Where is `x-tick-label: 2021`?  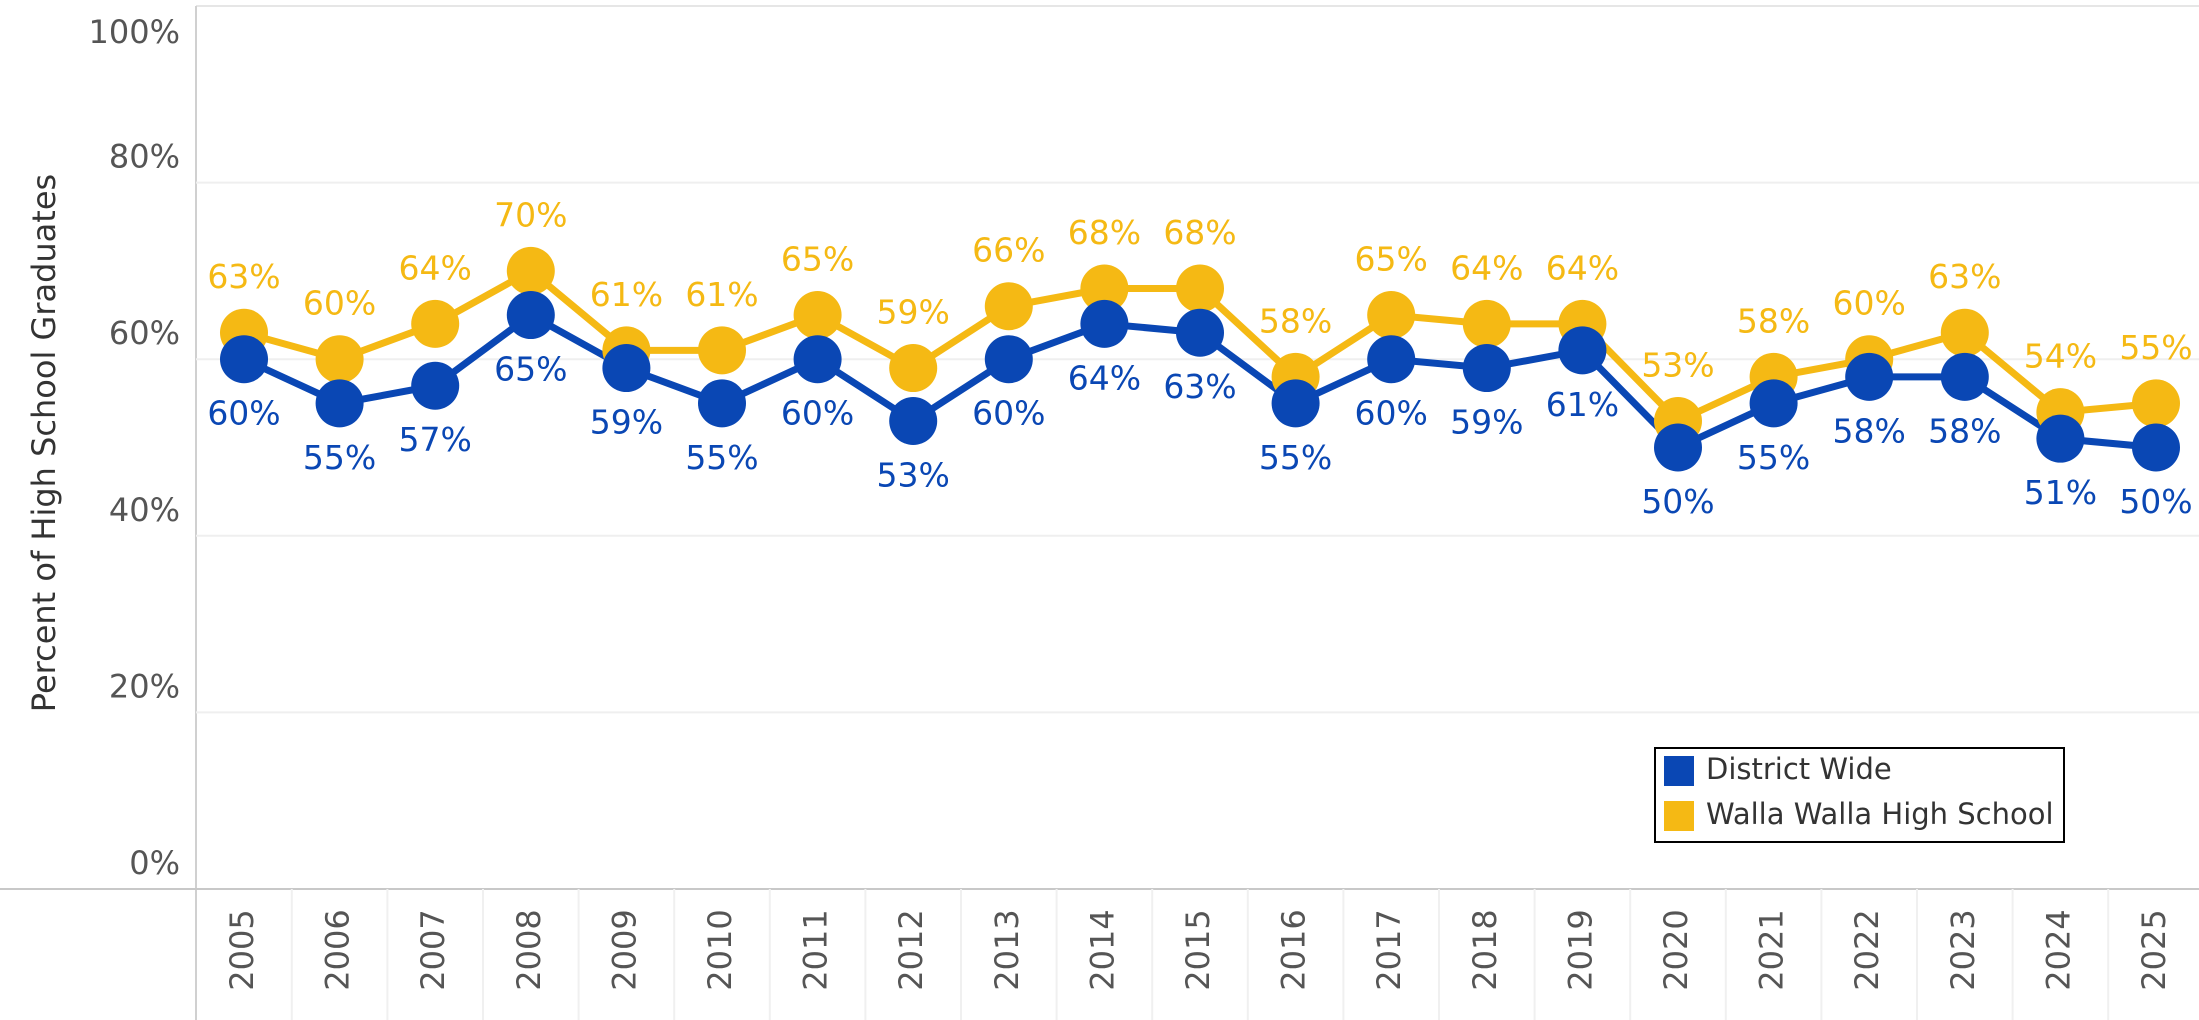
x-tick-label: 2021 is located at coordinates (1772, 949).